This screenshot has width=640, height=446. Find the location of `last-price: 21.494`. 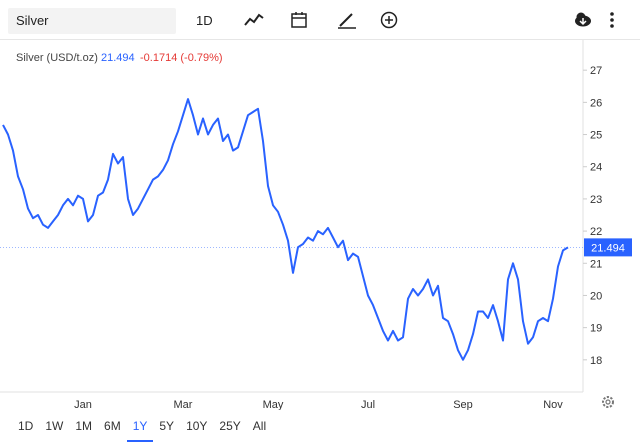

last-price: 21.494 is located at coordinates (118, 58).